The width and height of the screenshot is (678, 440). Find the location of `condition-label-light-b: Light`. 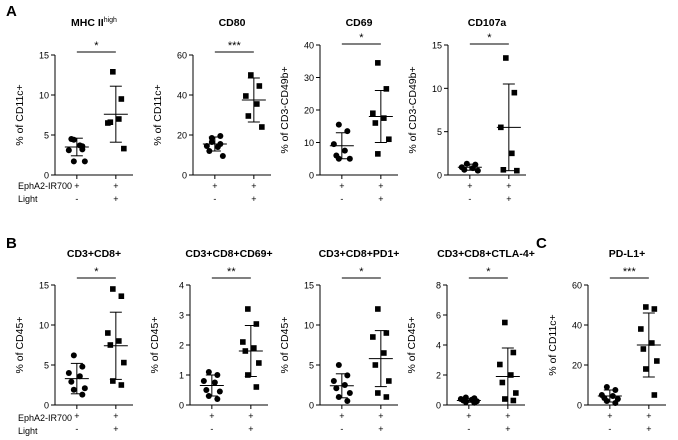

condition-label-light-b: Light is located at coordinates (28, 431).